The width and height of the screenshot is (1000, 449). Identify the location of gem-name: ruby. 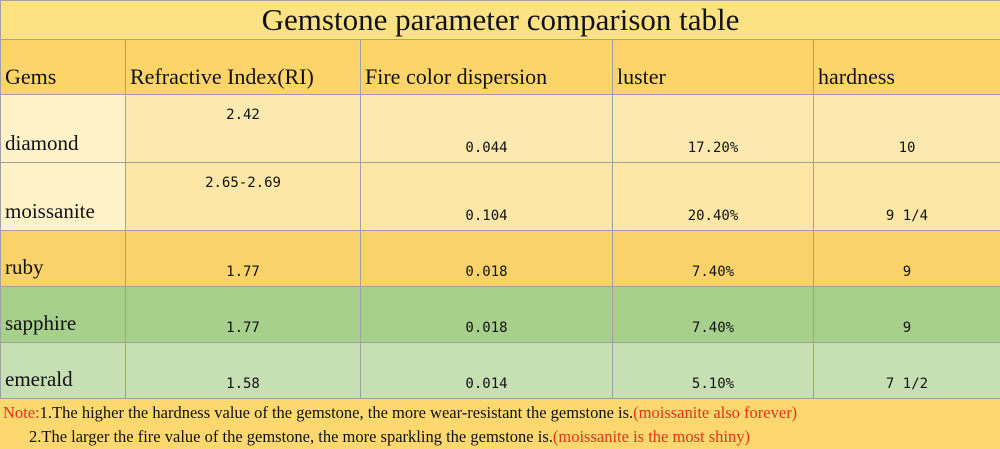
(63, 259).